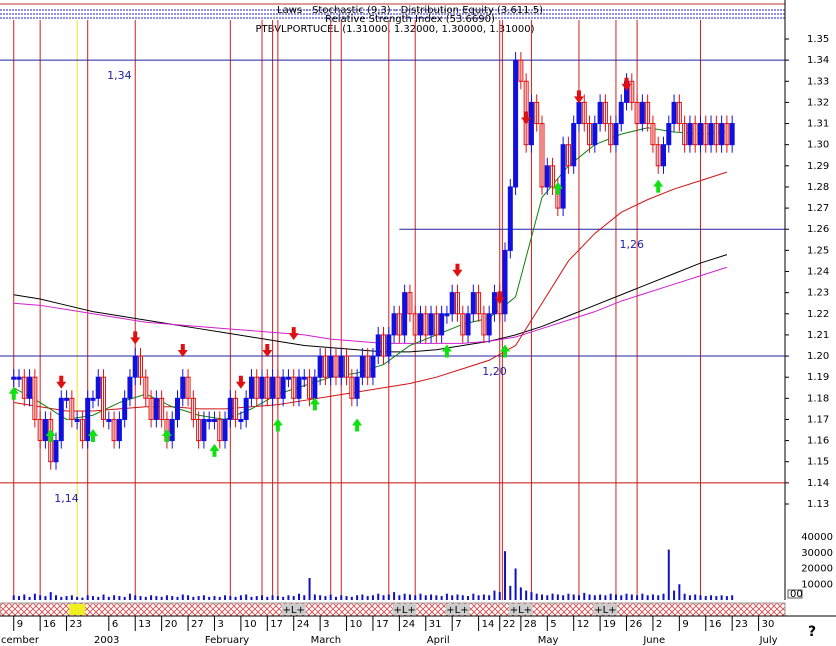  Describe the element at coordinates (636, 624) in the screenshot. I see `x-tick-label: 26` at that location.